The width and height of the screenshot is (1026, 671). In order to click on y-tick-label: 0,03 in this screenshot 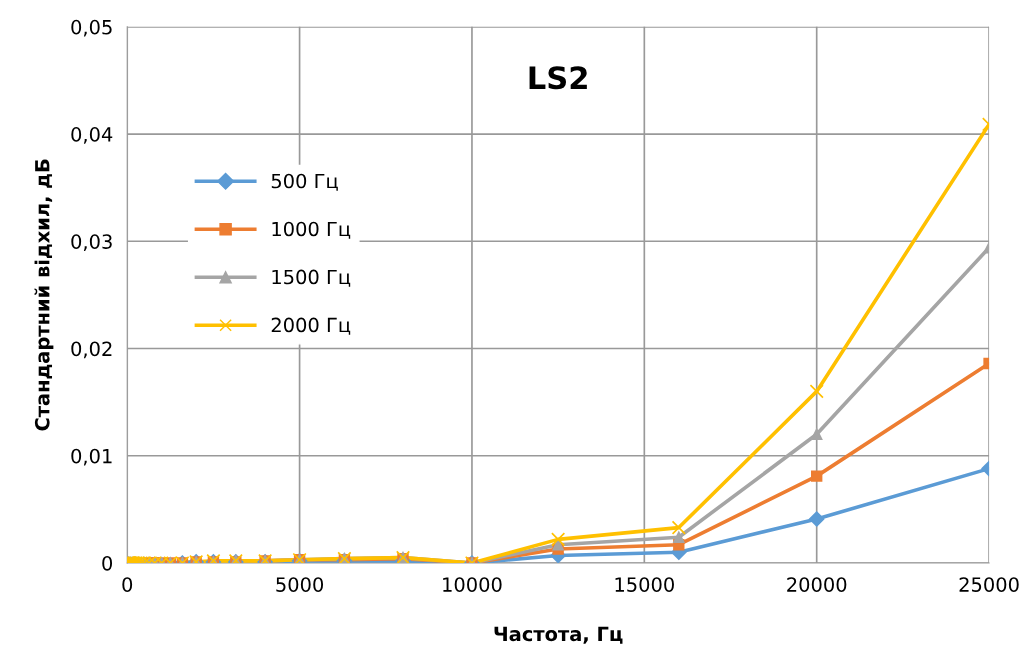, I will do `click(91, 242)`.